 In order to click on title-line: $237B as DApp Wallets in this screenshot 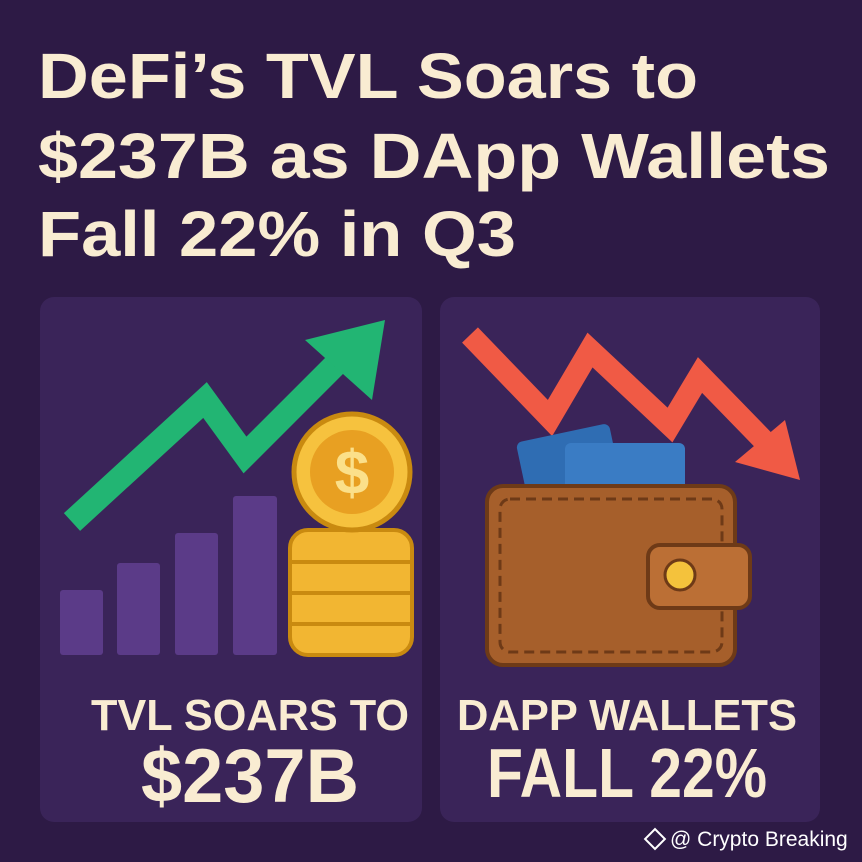, I will do `click(434, 156)`.